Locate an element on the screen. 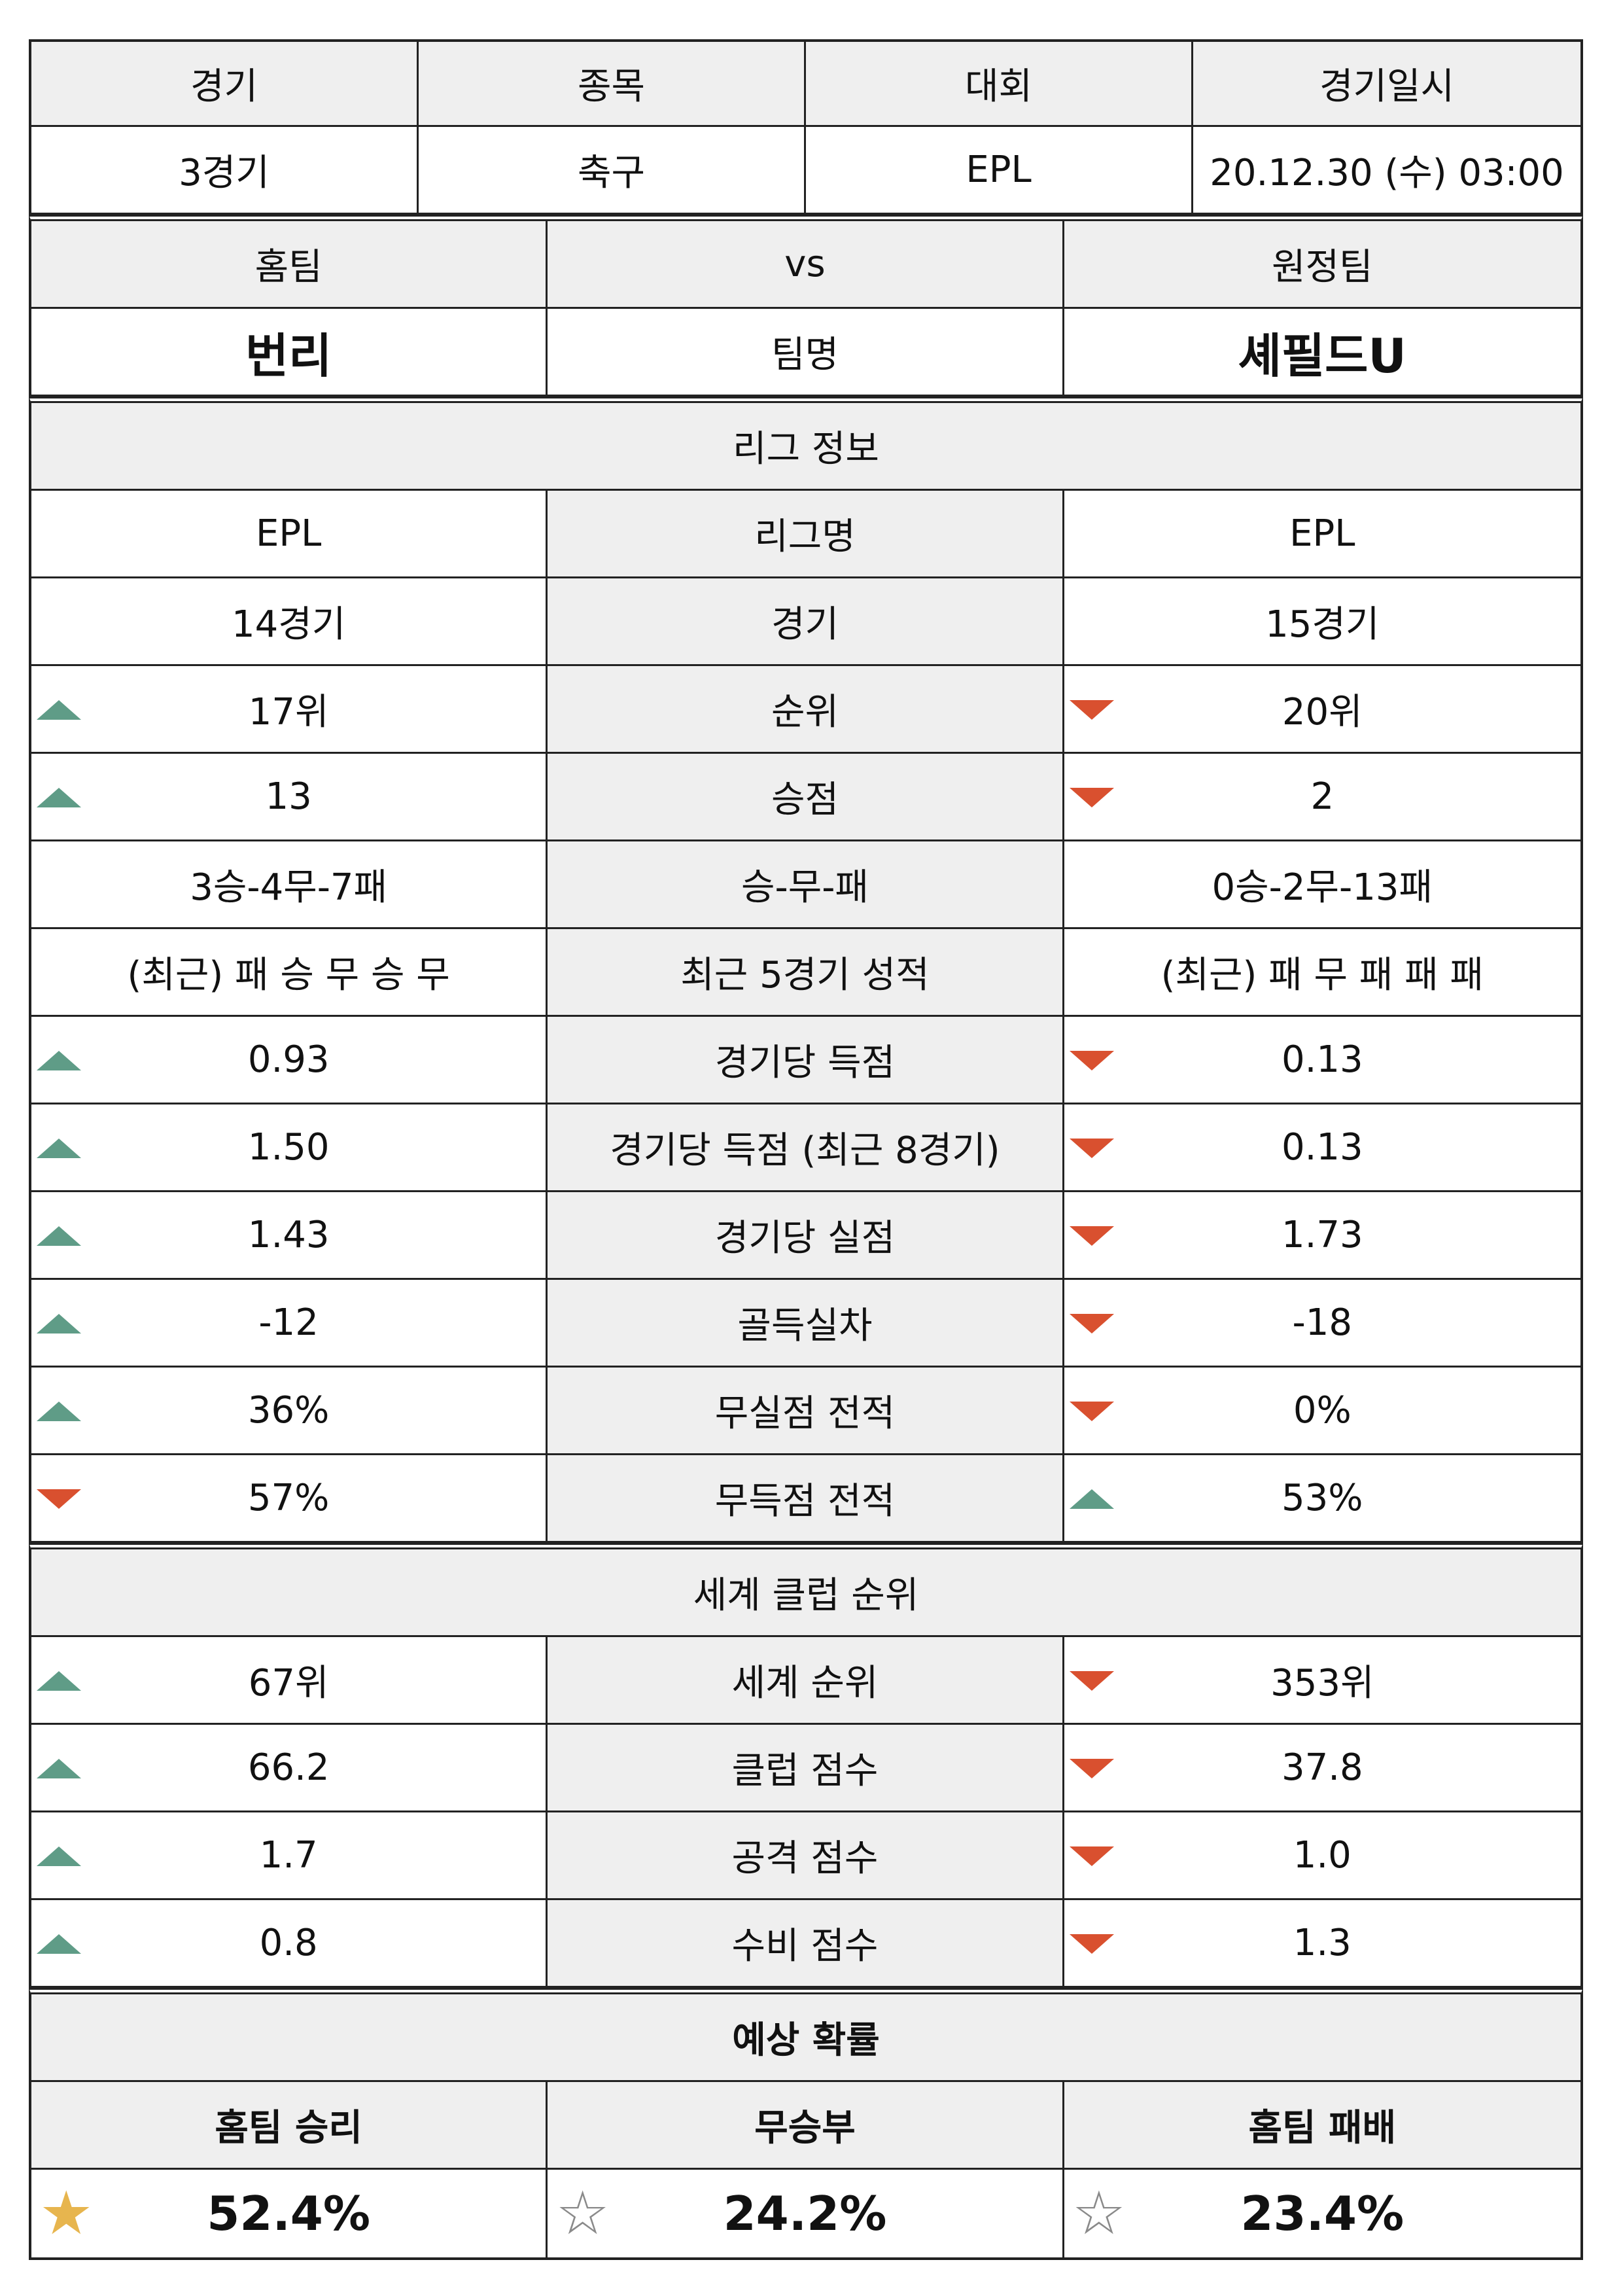  away-value: 0.13 is located at coordinates (1322, 1060).